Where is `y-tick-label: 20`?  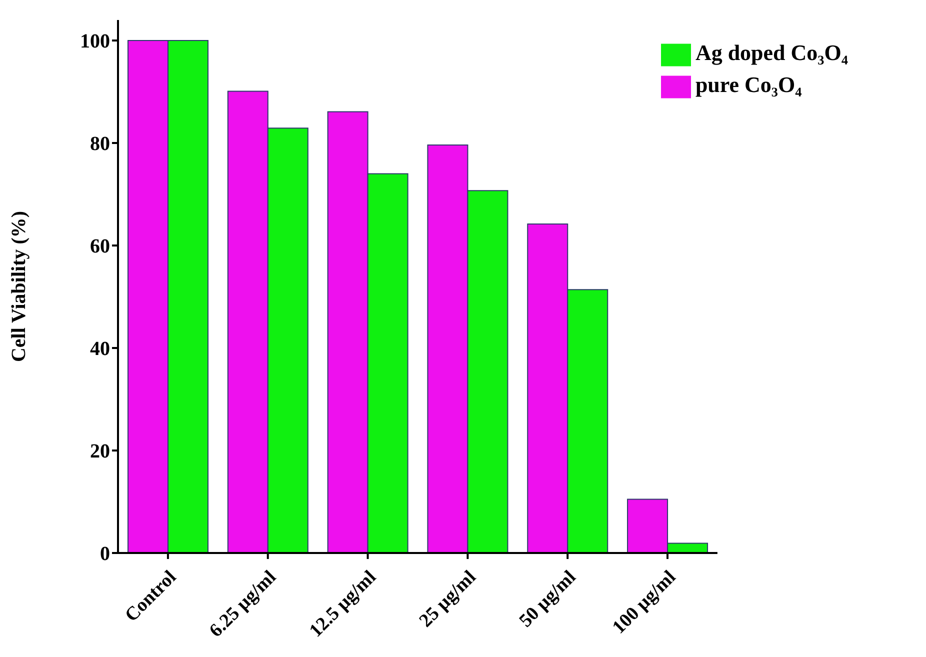
y-tick-label: 20 is located at coordinates (100, 451).